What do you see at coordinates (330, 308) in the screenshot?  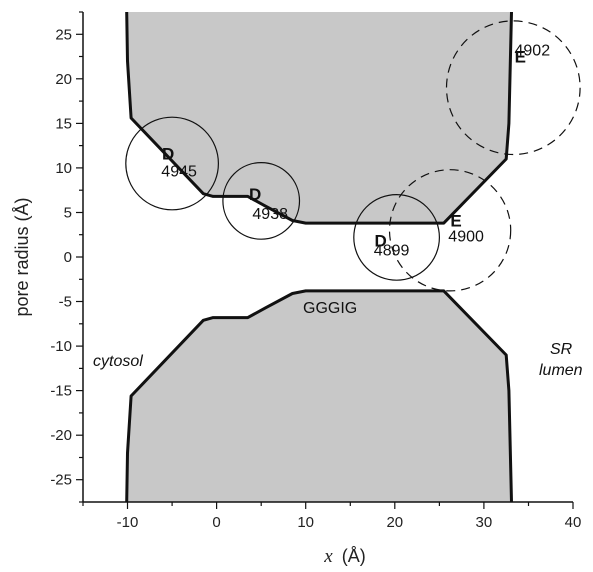 I see `motif-label: GGGIG` at bounding box center [330, 308].